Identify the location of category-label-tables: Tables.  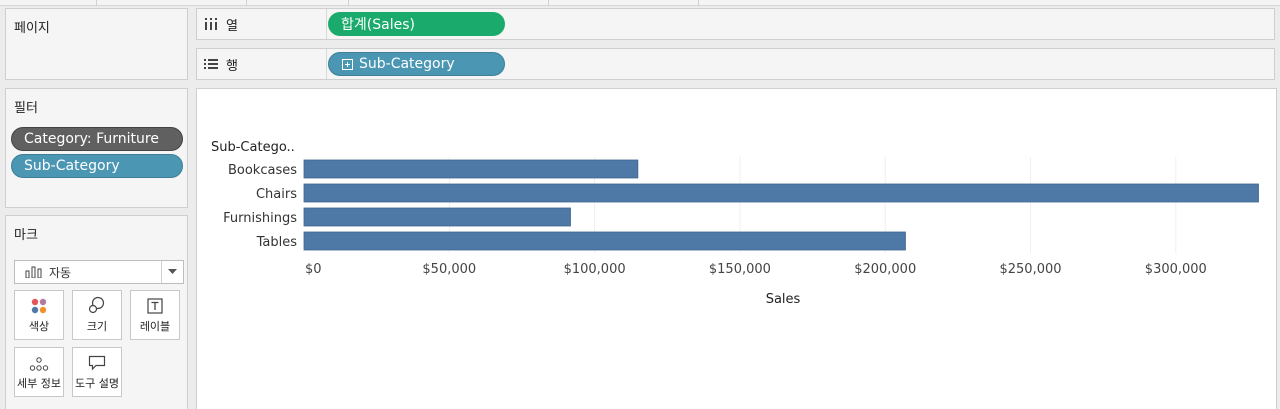
(277, 242).